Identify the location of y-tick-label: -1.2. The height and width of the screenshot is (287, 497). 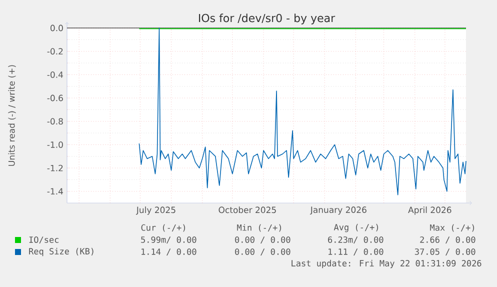
(55, 168).